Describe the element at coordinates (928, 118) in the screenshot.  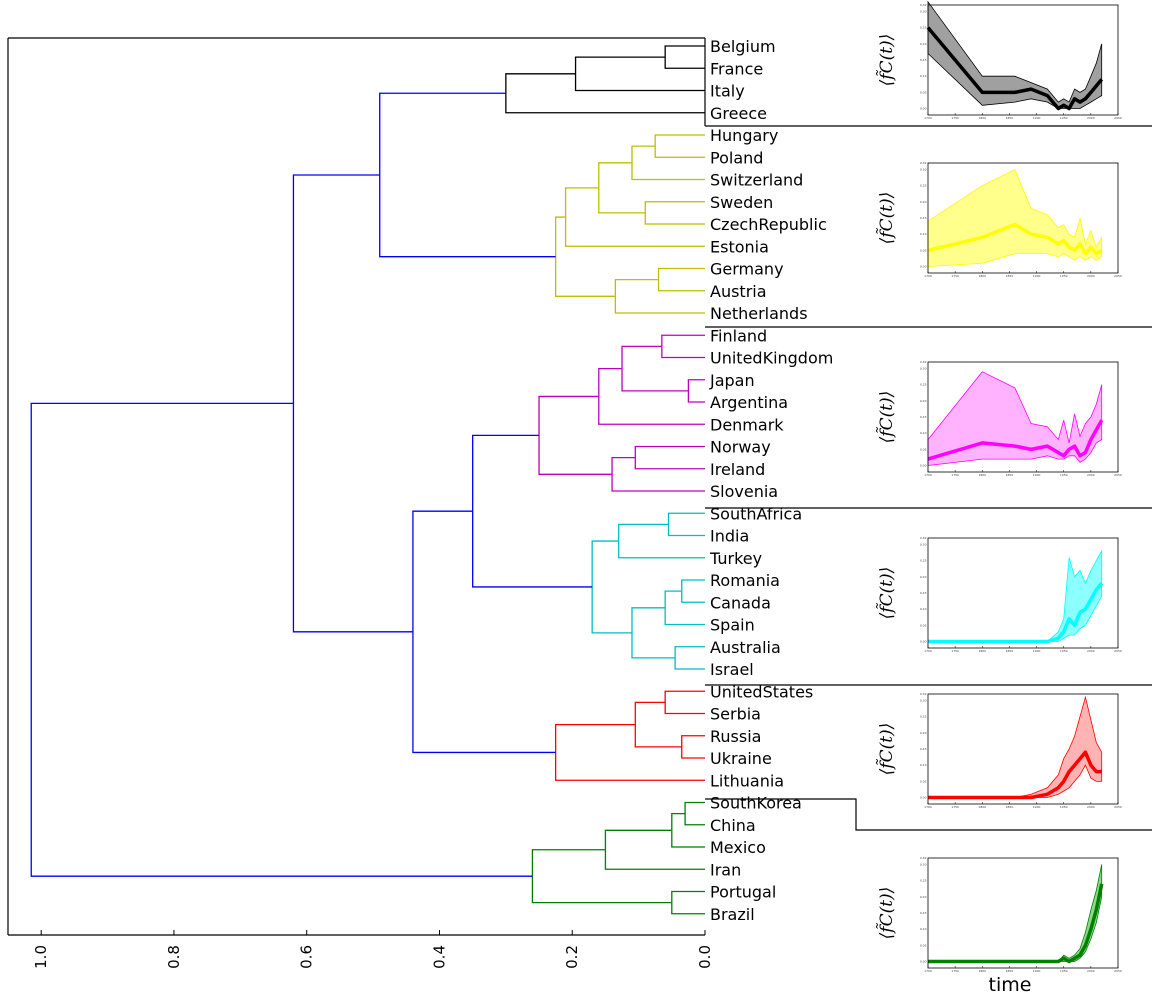
I see `panel-x-tick-label: 1700` at that location.